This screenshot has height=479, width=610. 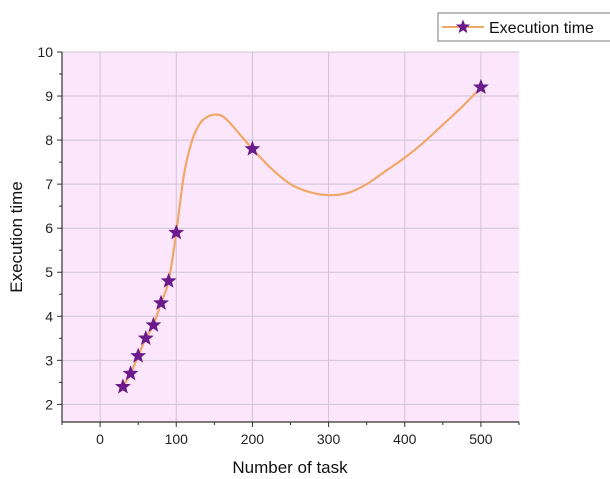 What do you see at coordinates (541, 28) in the screenshot?
I see `legend-label: Execution time` at bounding box center [541, 28].